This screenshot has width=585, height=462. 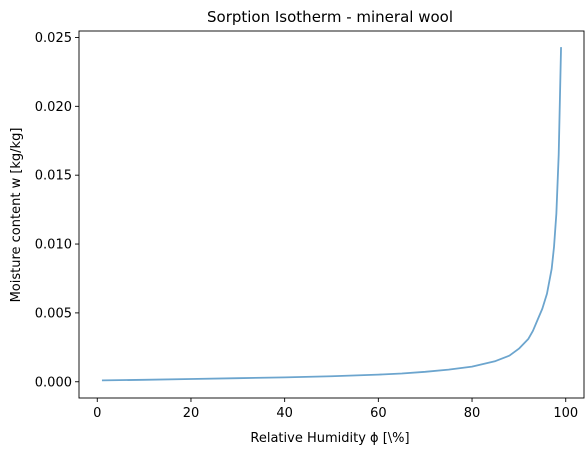 I want to click on y-tick-label: 0.015, so click(x=53, y=176).